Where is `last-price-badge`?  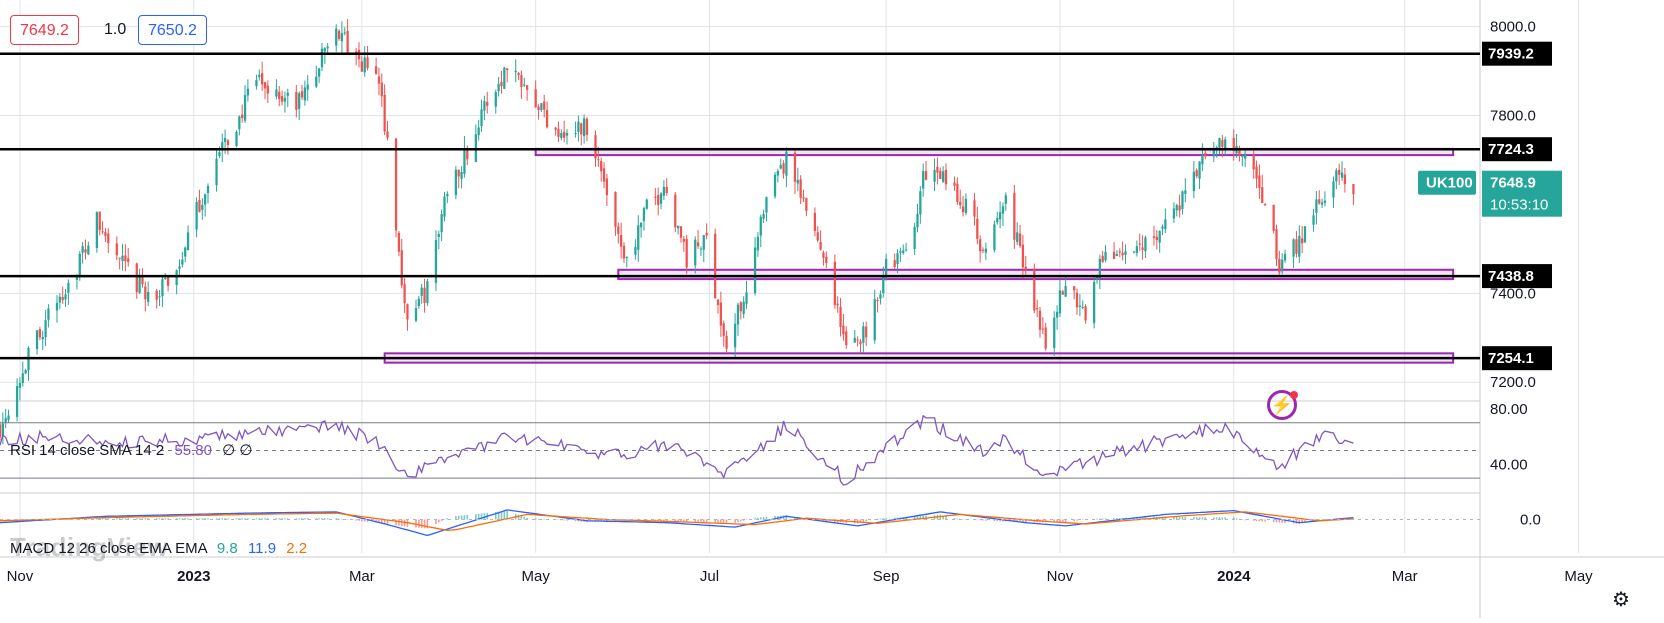
last-price-badge is located at coordinates (1522, 193).